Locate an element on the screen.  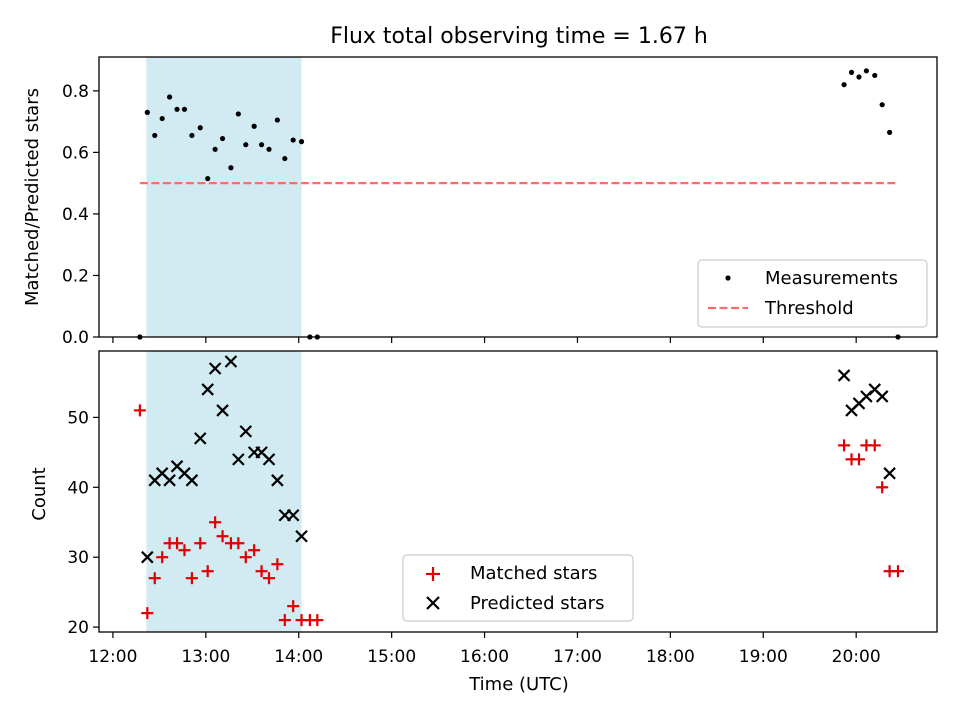
x-tick-label: 15:00 is located at coordinates (391, 657).